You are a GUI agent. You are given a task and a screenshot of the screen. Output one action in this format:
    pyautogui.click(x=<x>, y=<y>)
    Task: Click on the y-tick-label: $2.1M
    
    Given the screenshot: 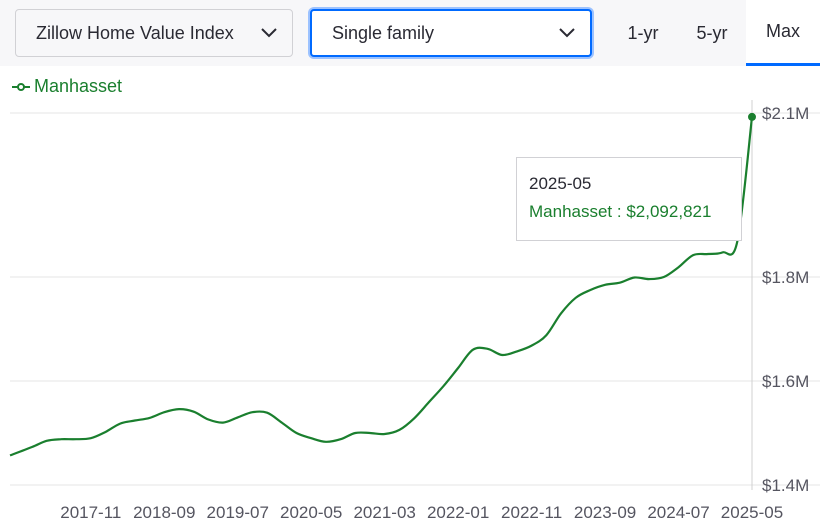 What is the action you would take?
    pyautogui.click(x=785, y=113)
    